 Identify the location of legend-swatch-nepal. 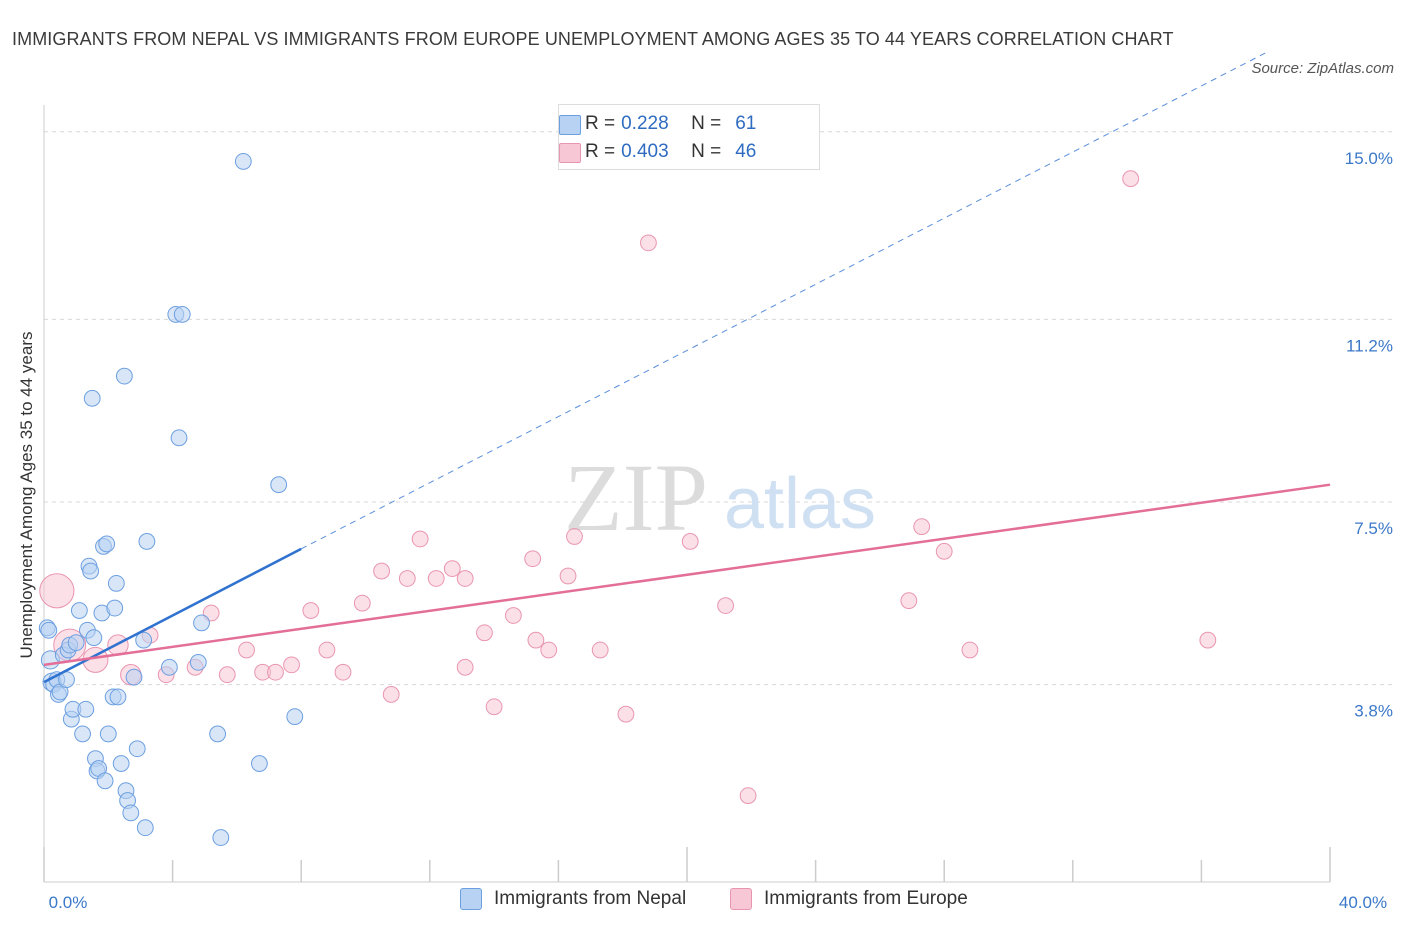
(471, 899).